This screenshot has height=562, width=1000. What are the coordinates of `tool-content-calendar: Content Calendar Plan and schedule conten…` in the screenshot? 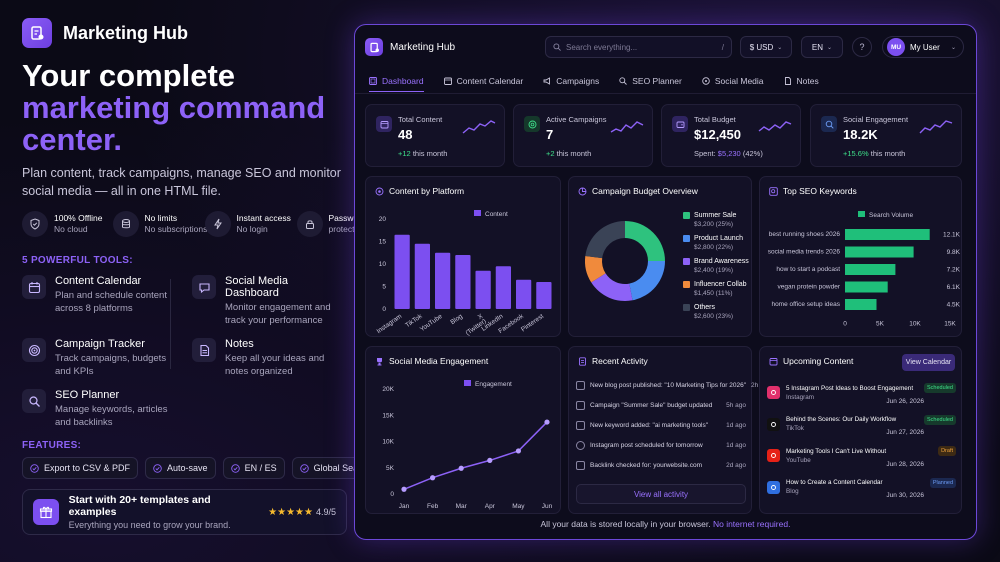 It's located at (102, 301).